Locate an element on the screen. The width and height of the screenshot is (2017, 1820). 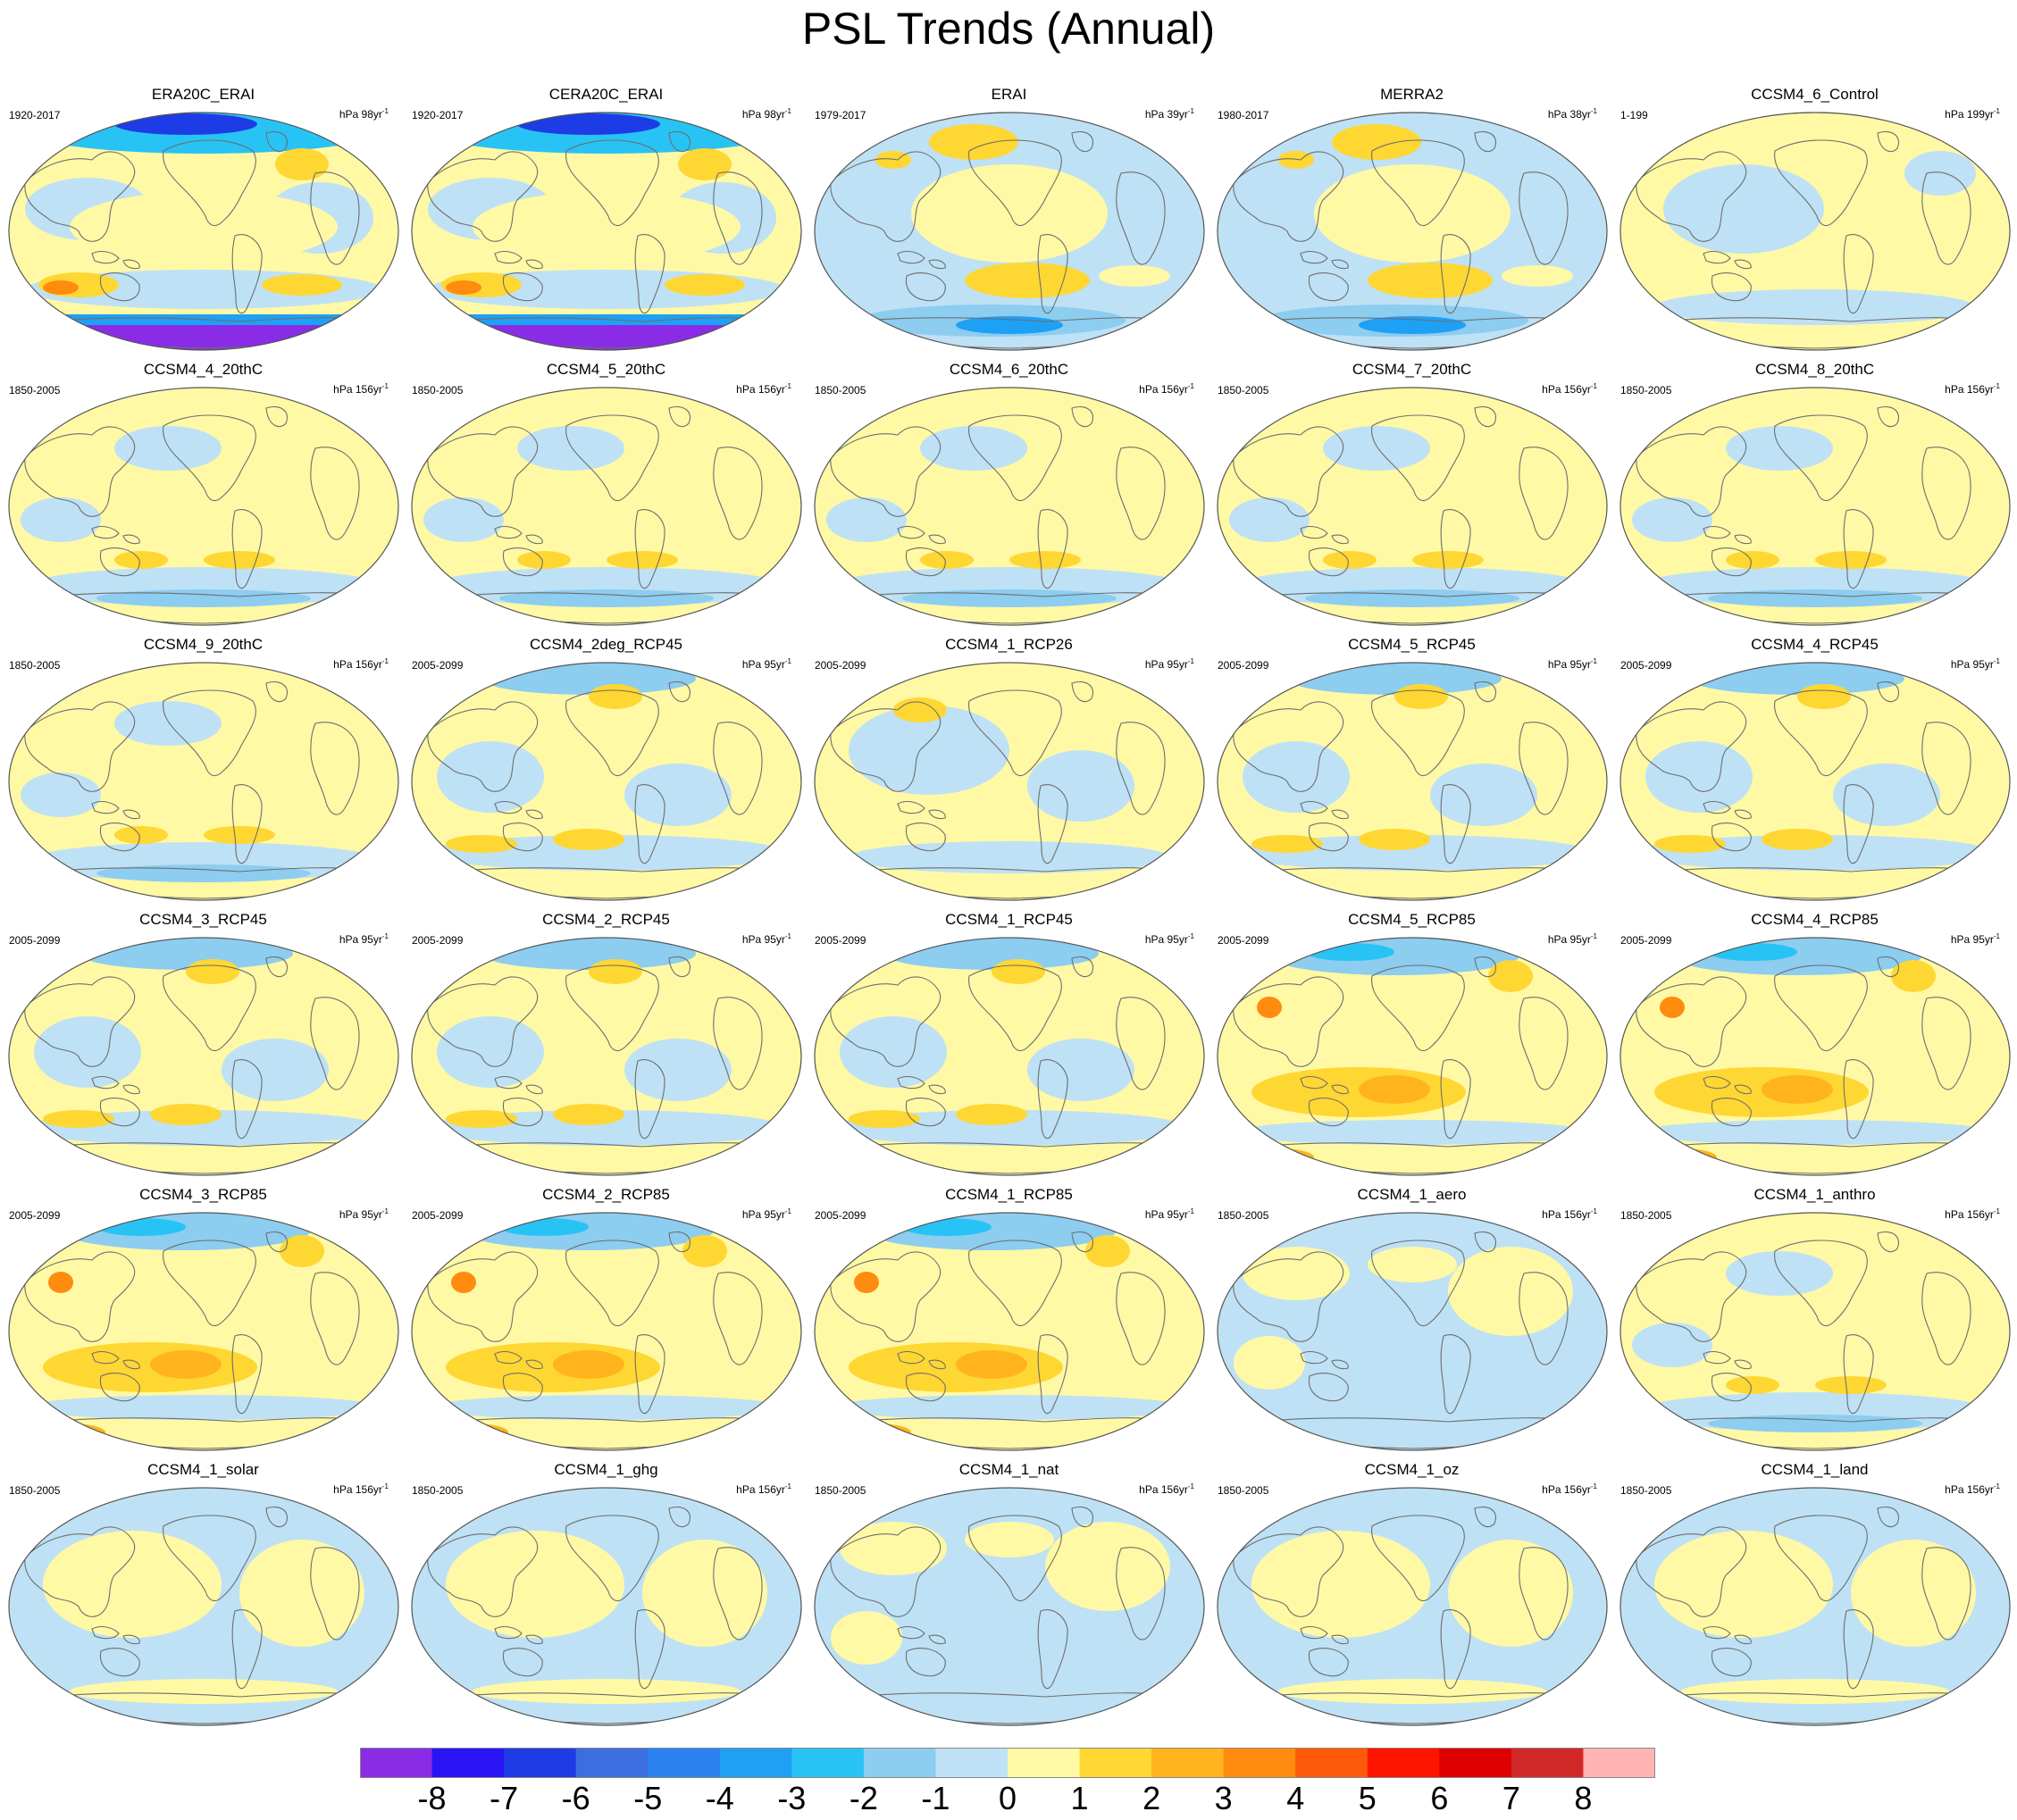
colorbar-tick-label: -5 is located at coordinates (648, 1798).